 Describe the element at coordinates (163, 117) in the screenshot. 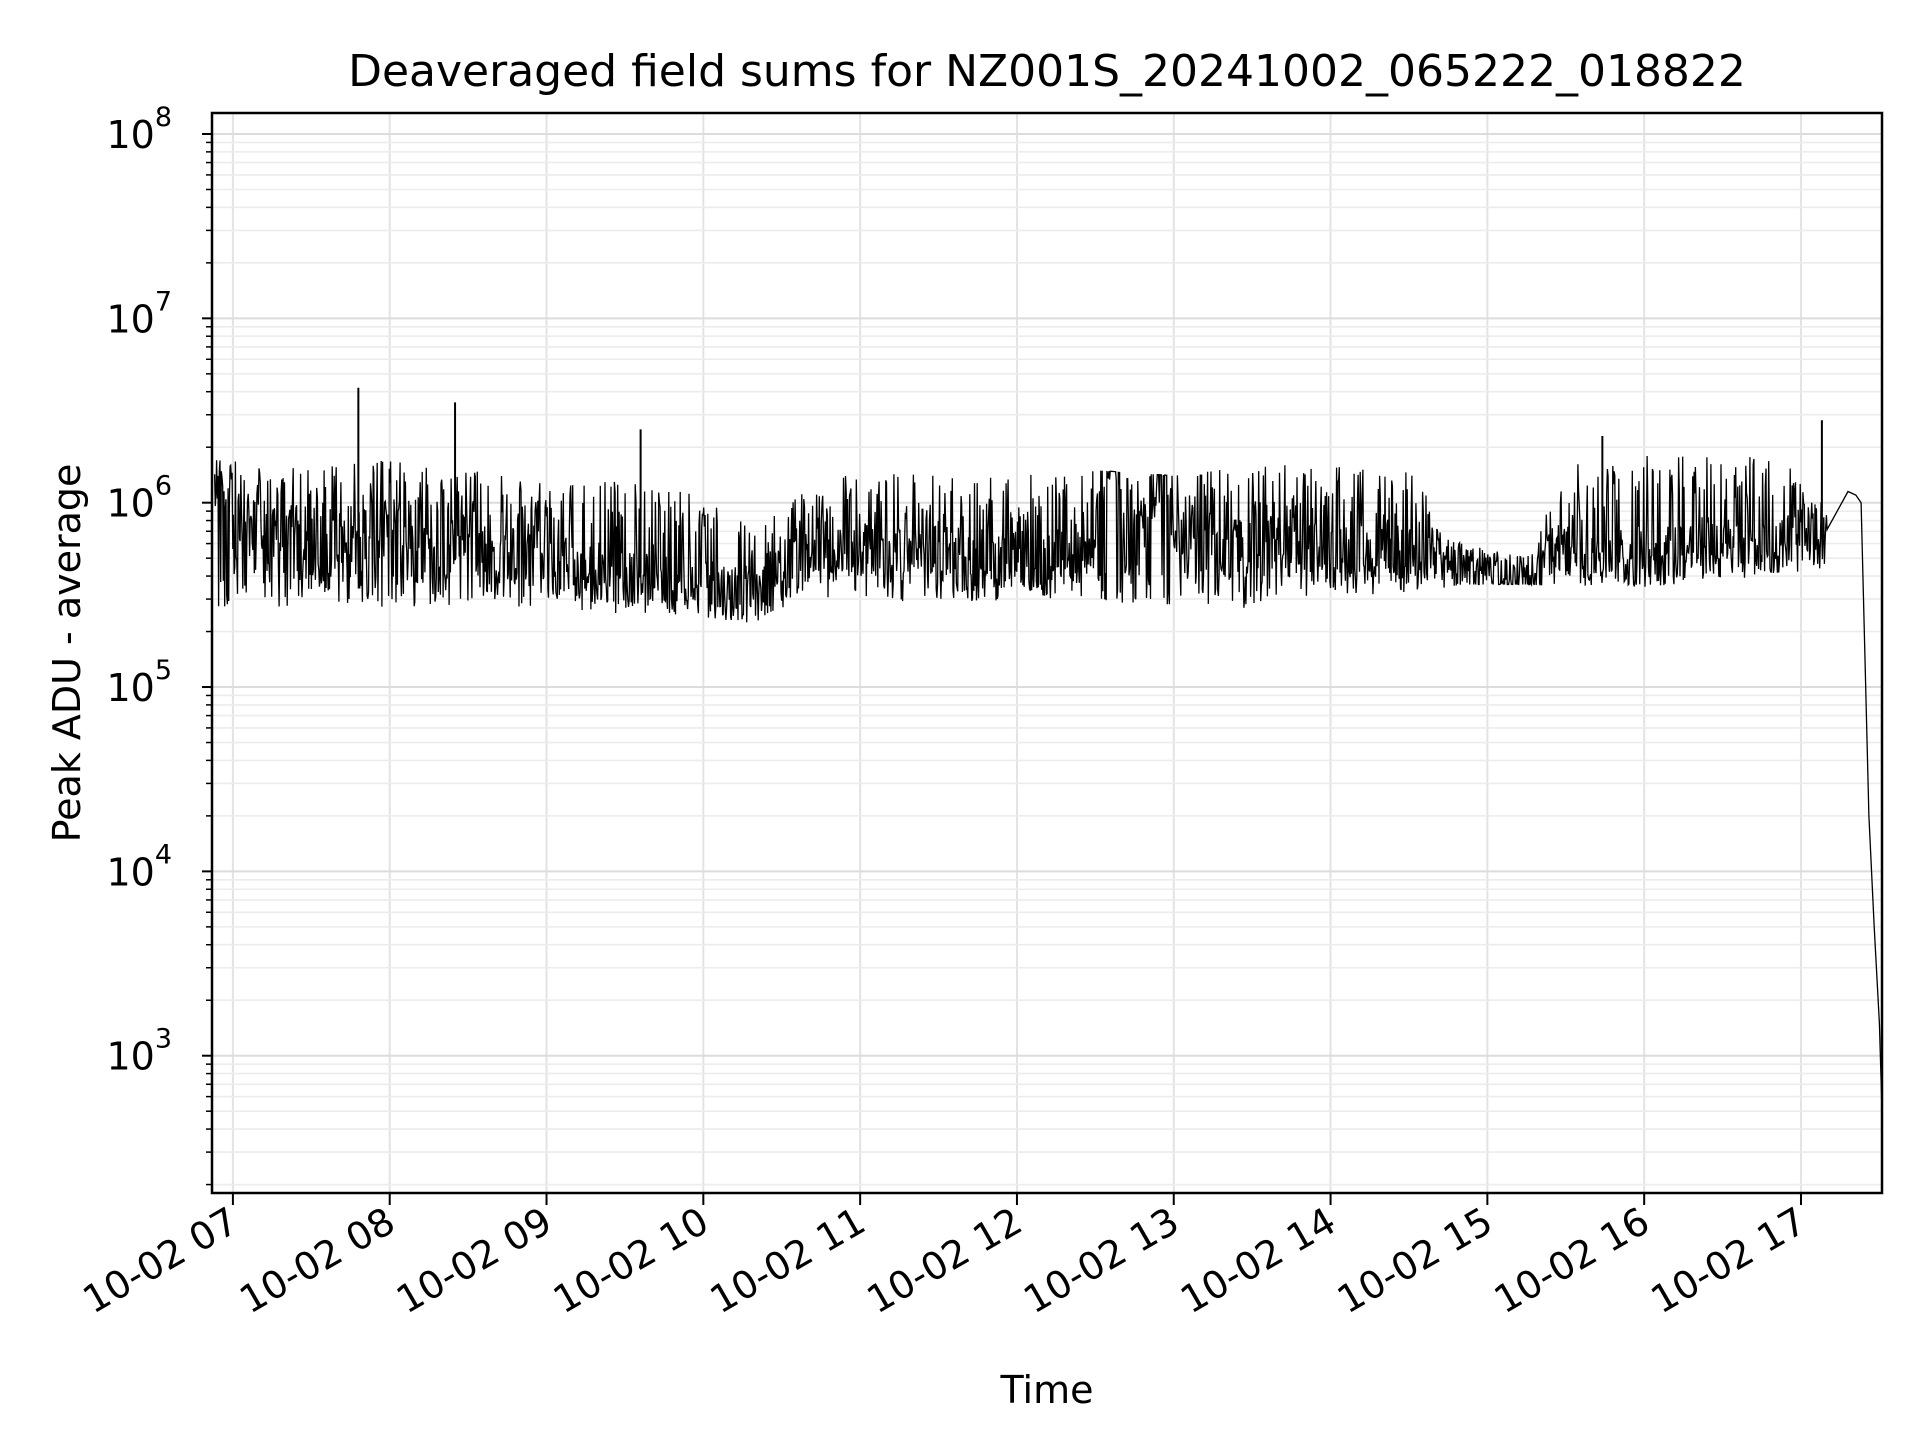

I see `y-tick-exponent: 8` at that location.